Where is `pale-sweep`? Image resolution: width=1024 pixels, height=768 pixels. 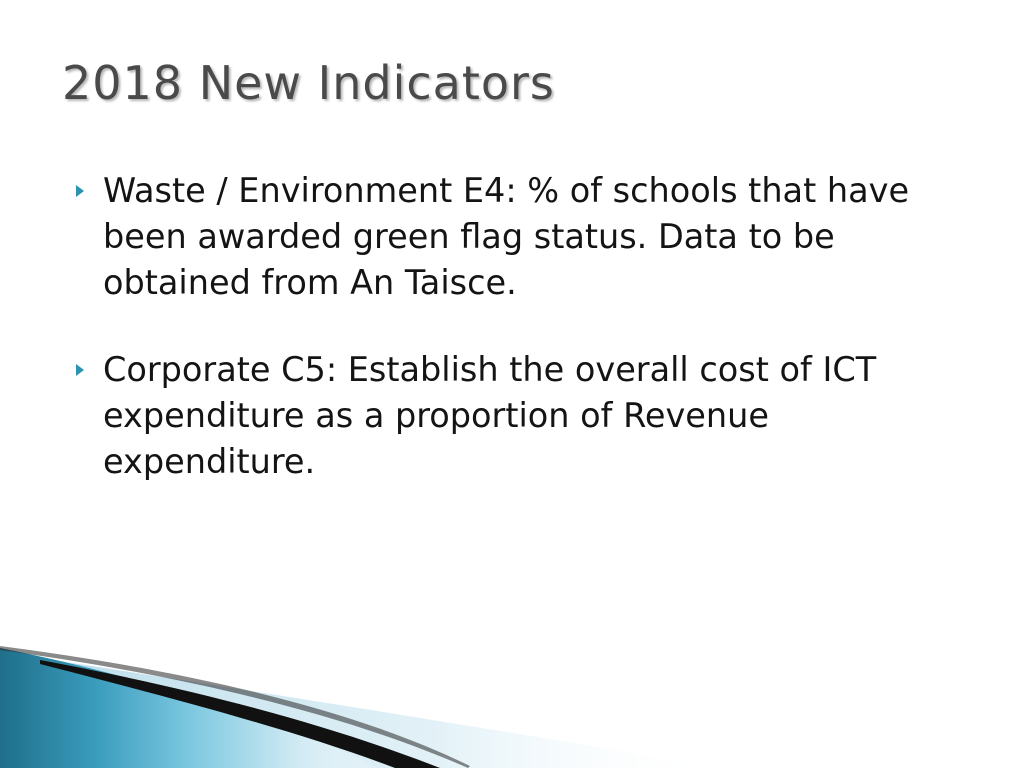
pale-sweep is located at coordinates (360, 710).